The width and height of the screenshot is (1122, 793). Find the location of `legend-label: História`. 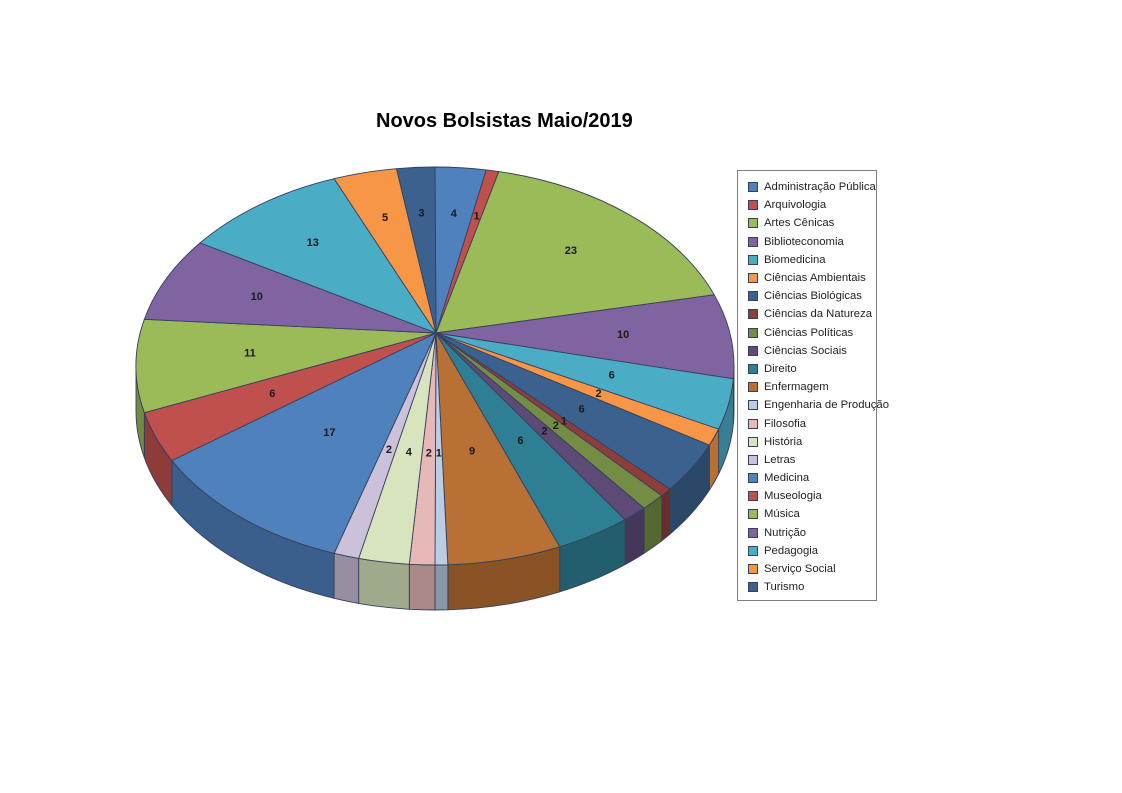

legend-label: História is located at coordinates (783, 441).